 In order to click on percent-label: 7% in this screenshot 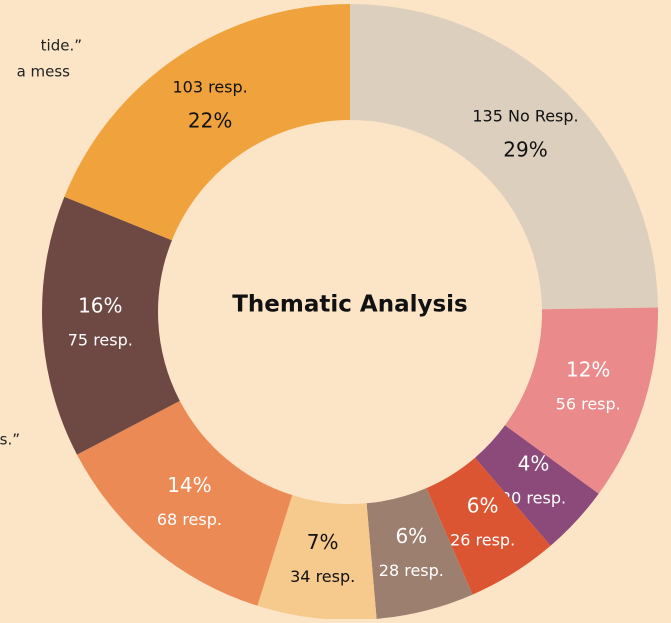, I will do `click(323, 542)`.